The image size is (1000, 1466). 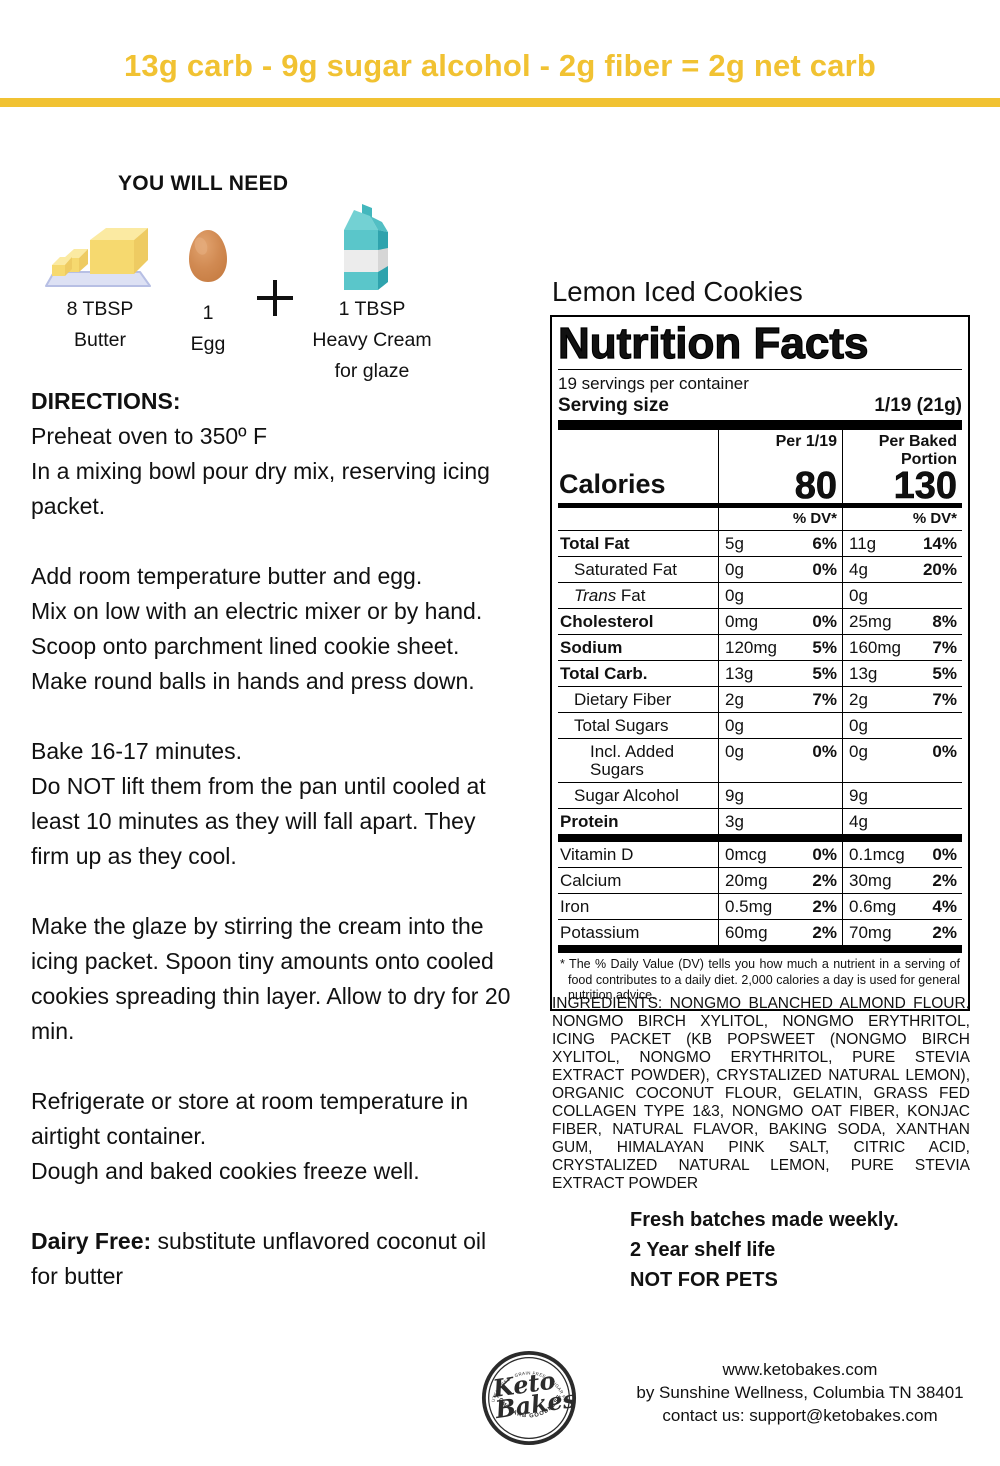 What do you see at coordinates (902, 519) in the screenshot?
I see `dv-header-2: % DV*` at bounding box center [902, 519].